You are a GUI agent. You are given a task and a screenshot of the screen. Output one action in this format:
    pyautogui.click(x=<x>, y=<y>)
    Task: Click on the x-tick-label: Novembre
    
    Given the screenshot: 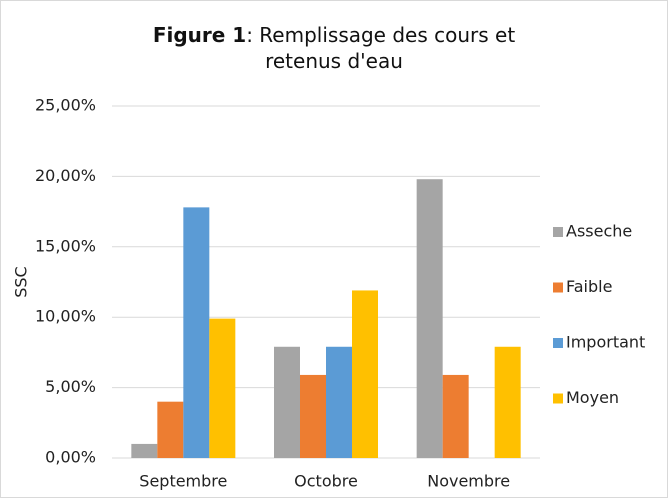 What is the action you would take?
    pyautogui.click(x=468, y=481)
    